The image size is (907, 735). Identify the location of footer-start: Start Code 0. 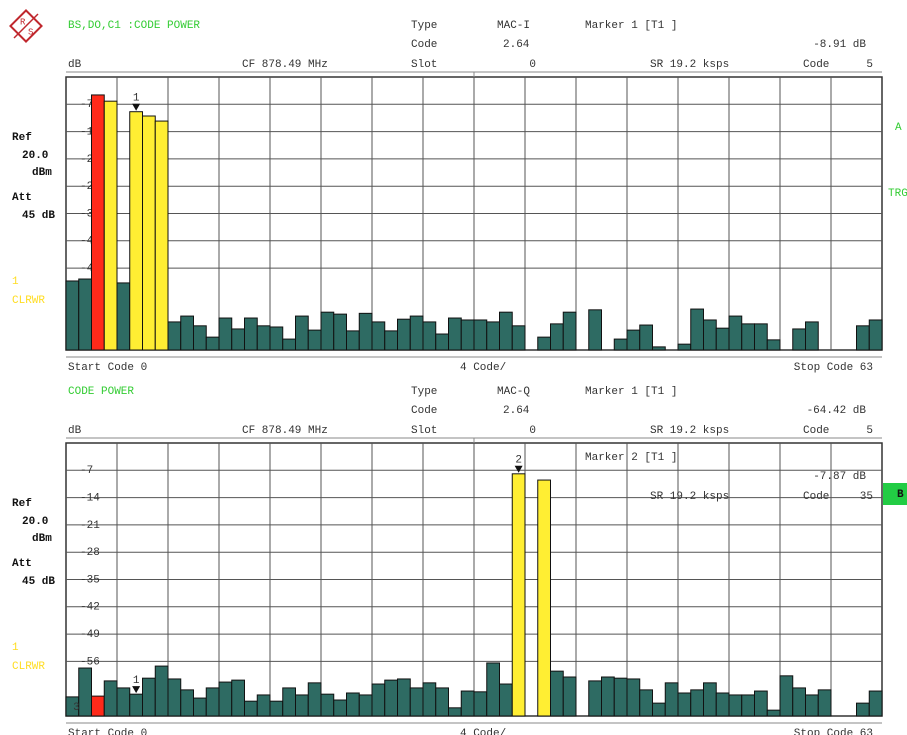
(107, 731).